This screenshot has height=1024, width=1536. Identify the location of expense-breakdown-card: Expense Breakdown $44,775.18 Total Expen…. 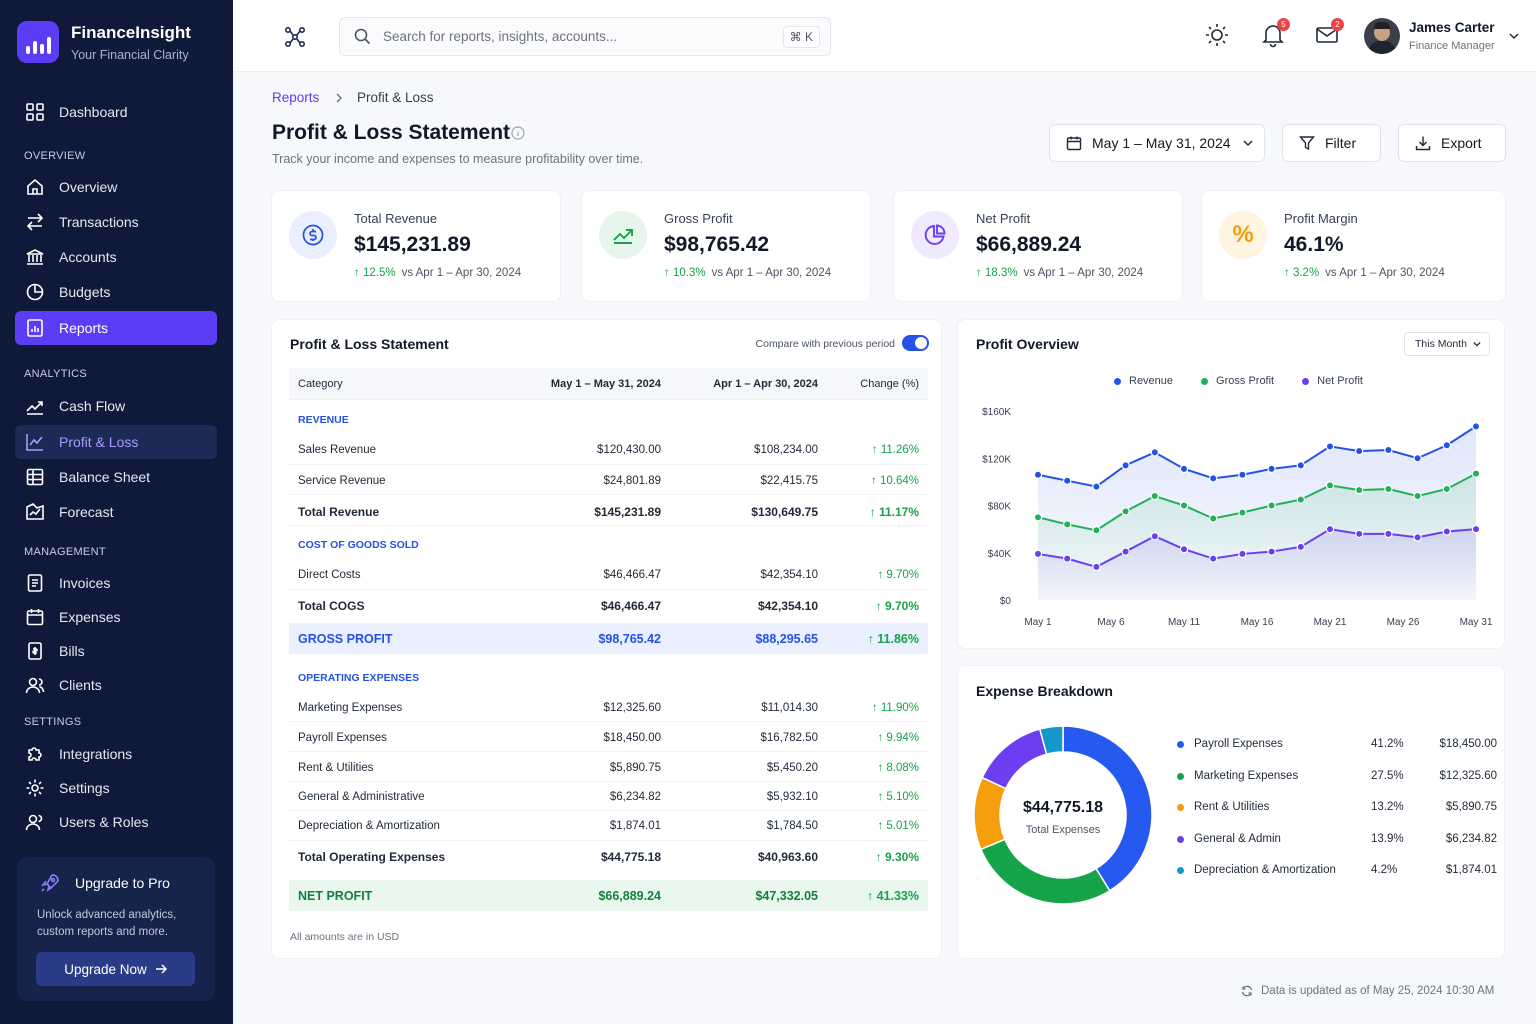
(1231, 812).